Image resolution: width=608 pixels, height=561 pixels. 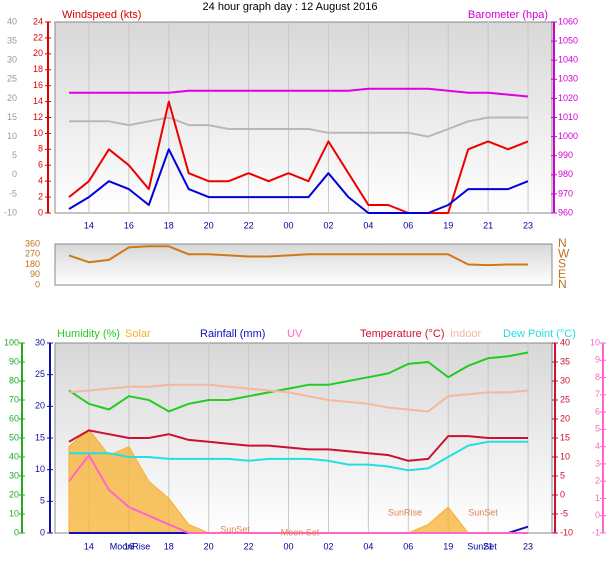 I want to click on y2-tick-label: S, so click(x=562, y=264).